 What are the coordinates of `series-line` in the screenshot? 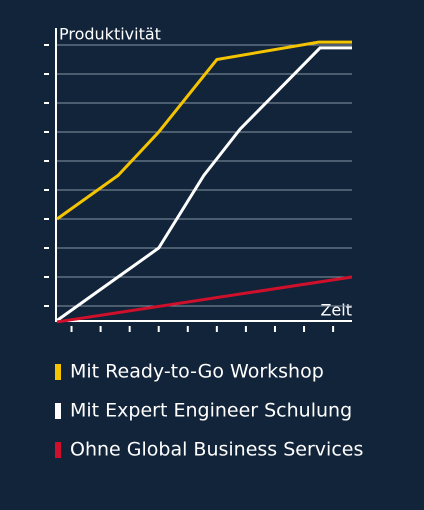 It's located at (204, 299).